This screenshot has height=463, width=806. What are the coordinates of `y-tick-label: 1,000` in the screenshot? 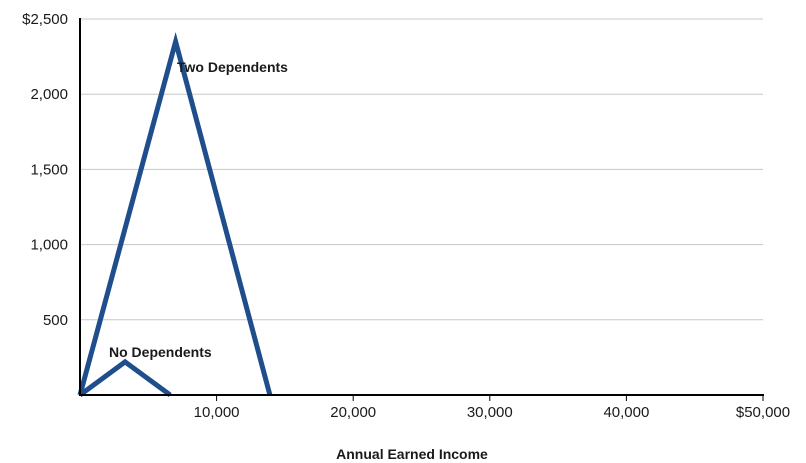 It's located at (49, 245).